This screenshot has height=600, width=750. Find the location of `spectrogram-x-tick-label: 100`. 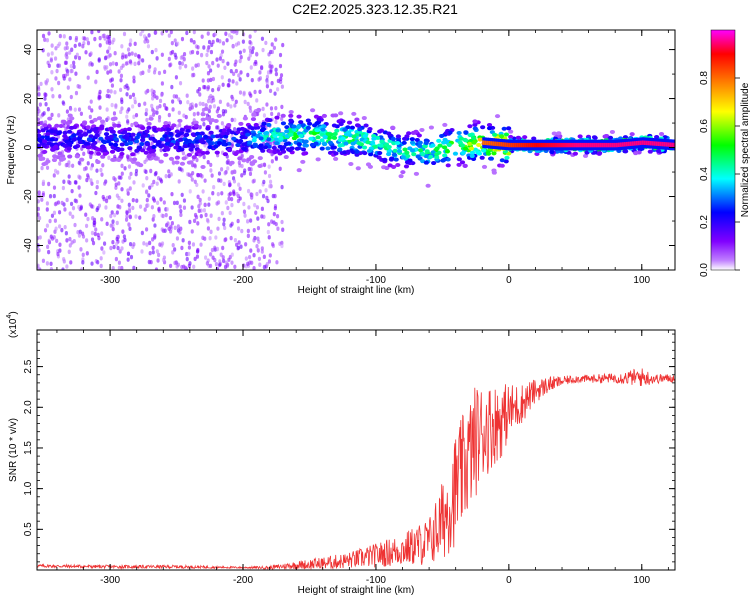

spectrogram-x-tick-label: 100 is located at coordinates (641, 280).